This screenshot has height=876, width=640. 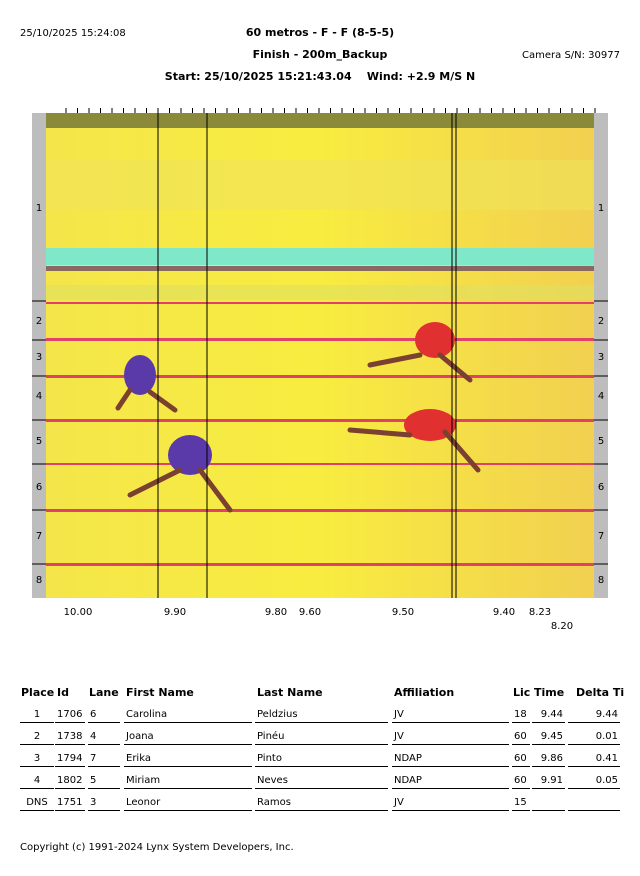 What do you see at coordinates (63, 692) in the screenshot?
I see `column-header: Id` at bounding box center [63, 692].